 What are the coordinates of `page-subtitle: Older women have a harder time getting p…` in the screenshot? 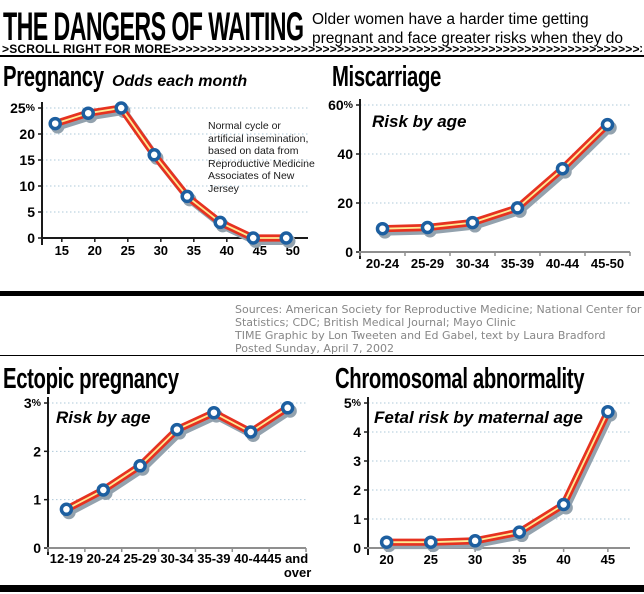 It's located at (468, 29).